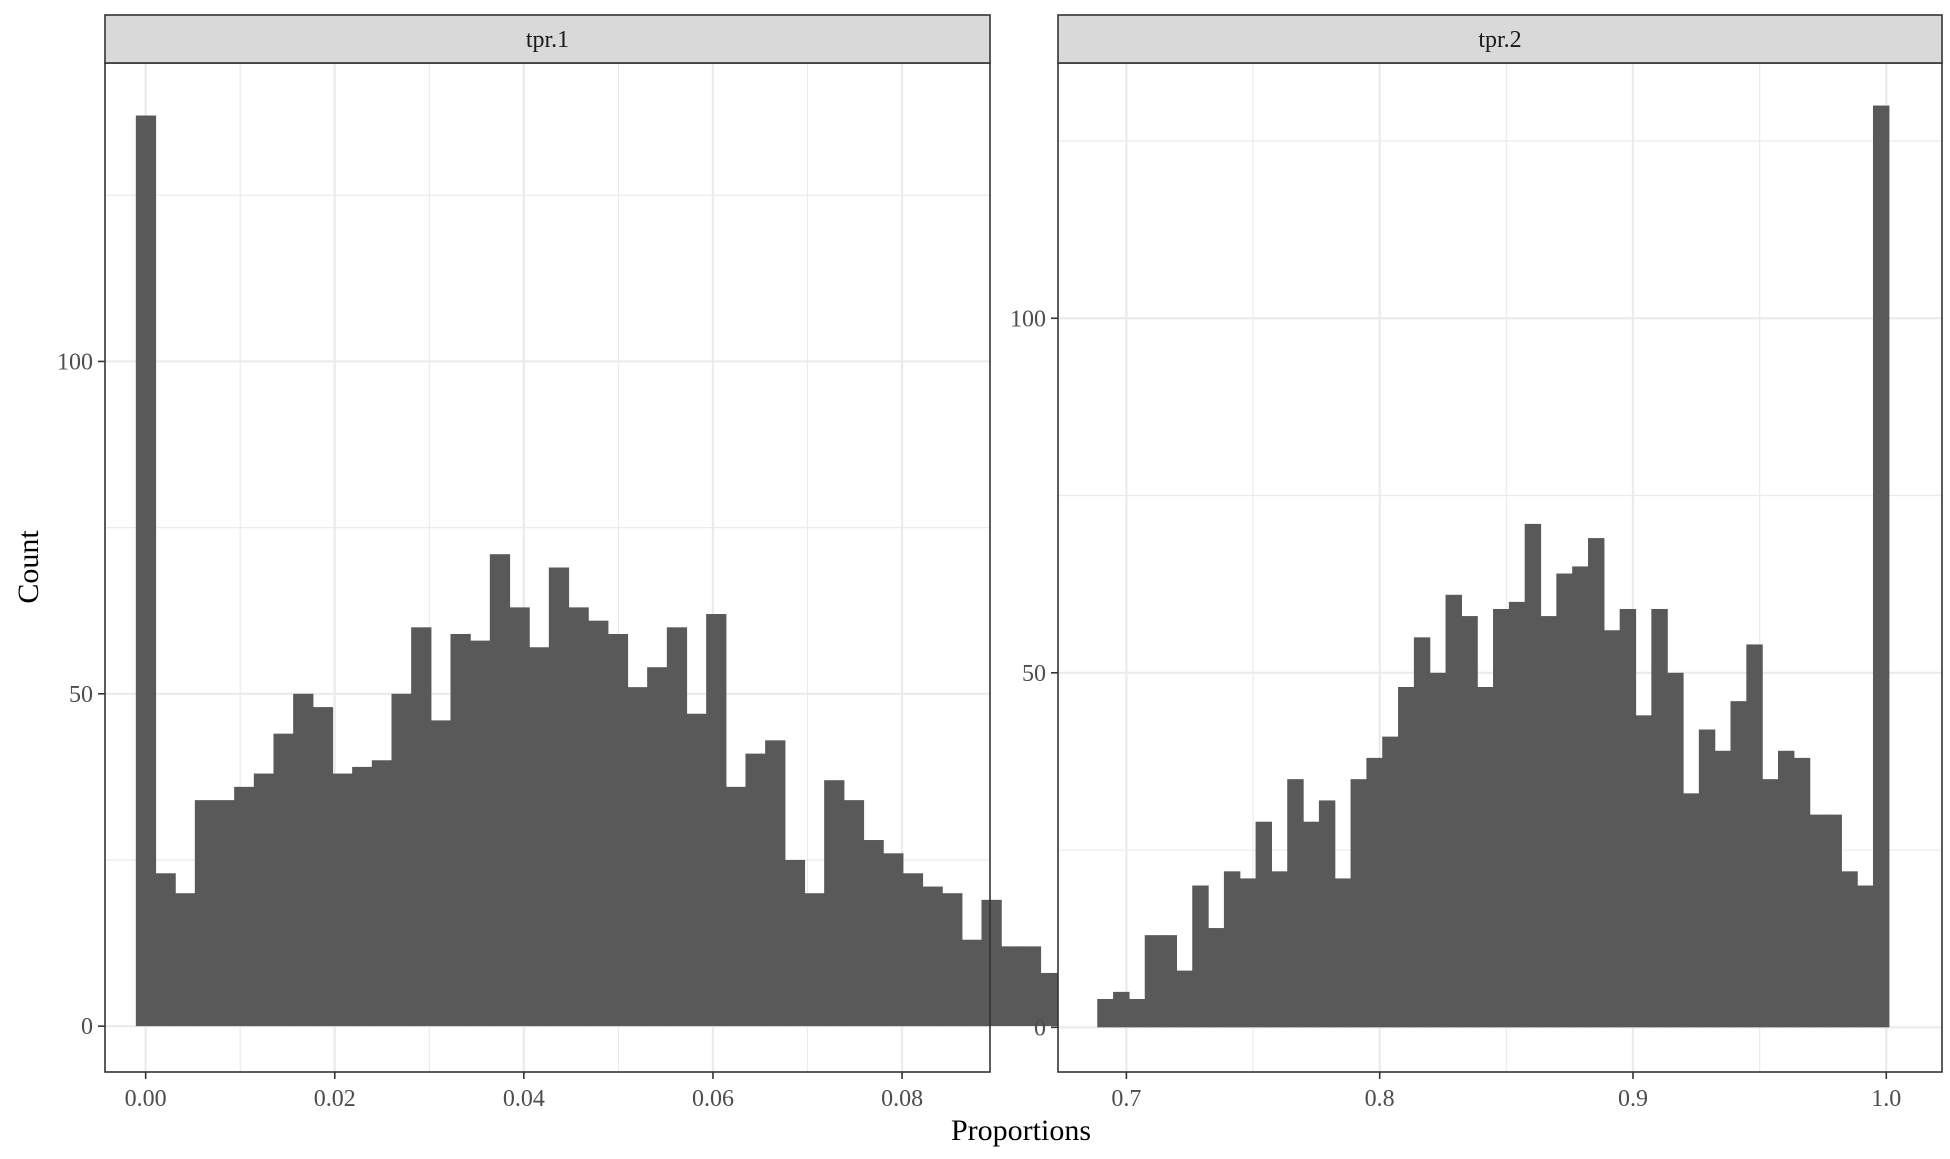  What do you see at coordinates (547, 40) in the screenshot?
I see `strip-label-tpr-1: tpr.1` at bounding box center [547, 40].